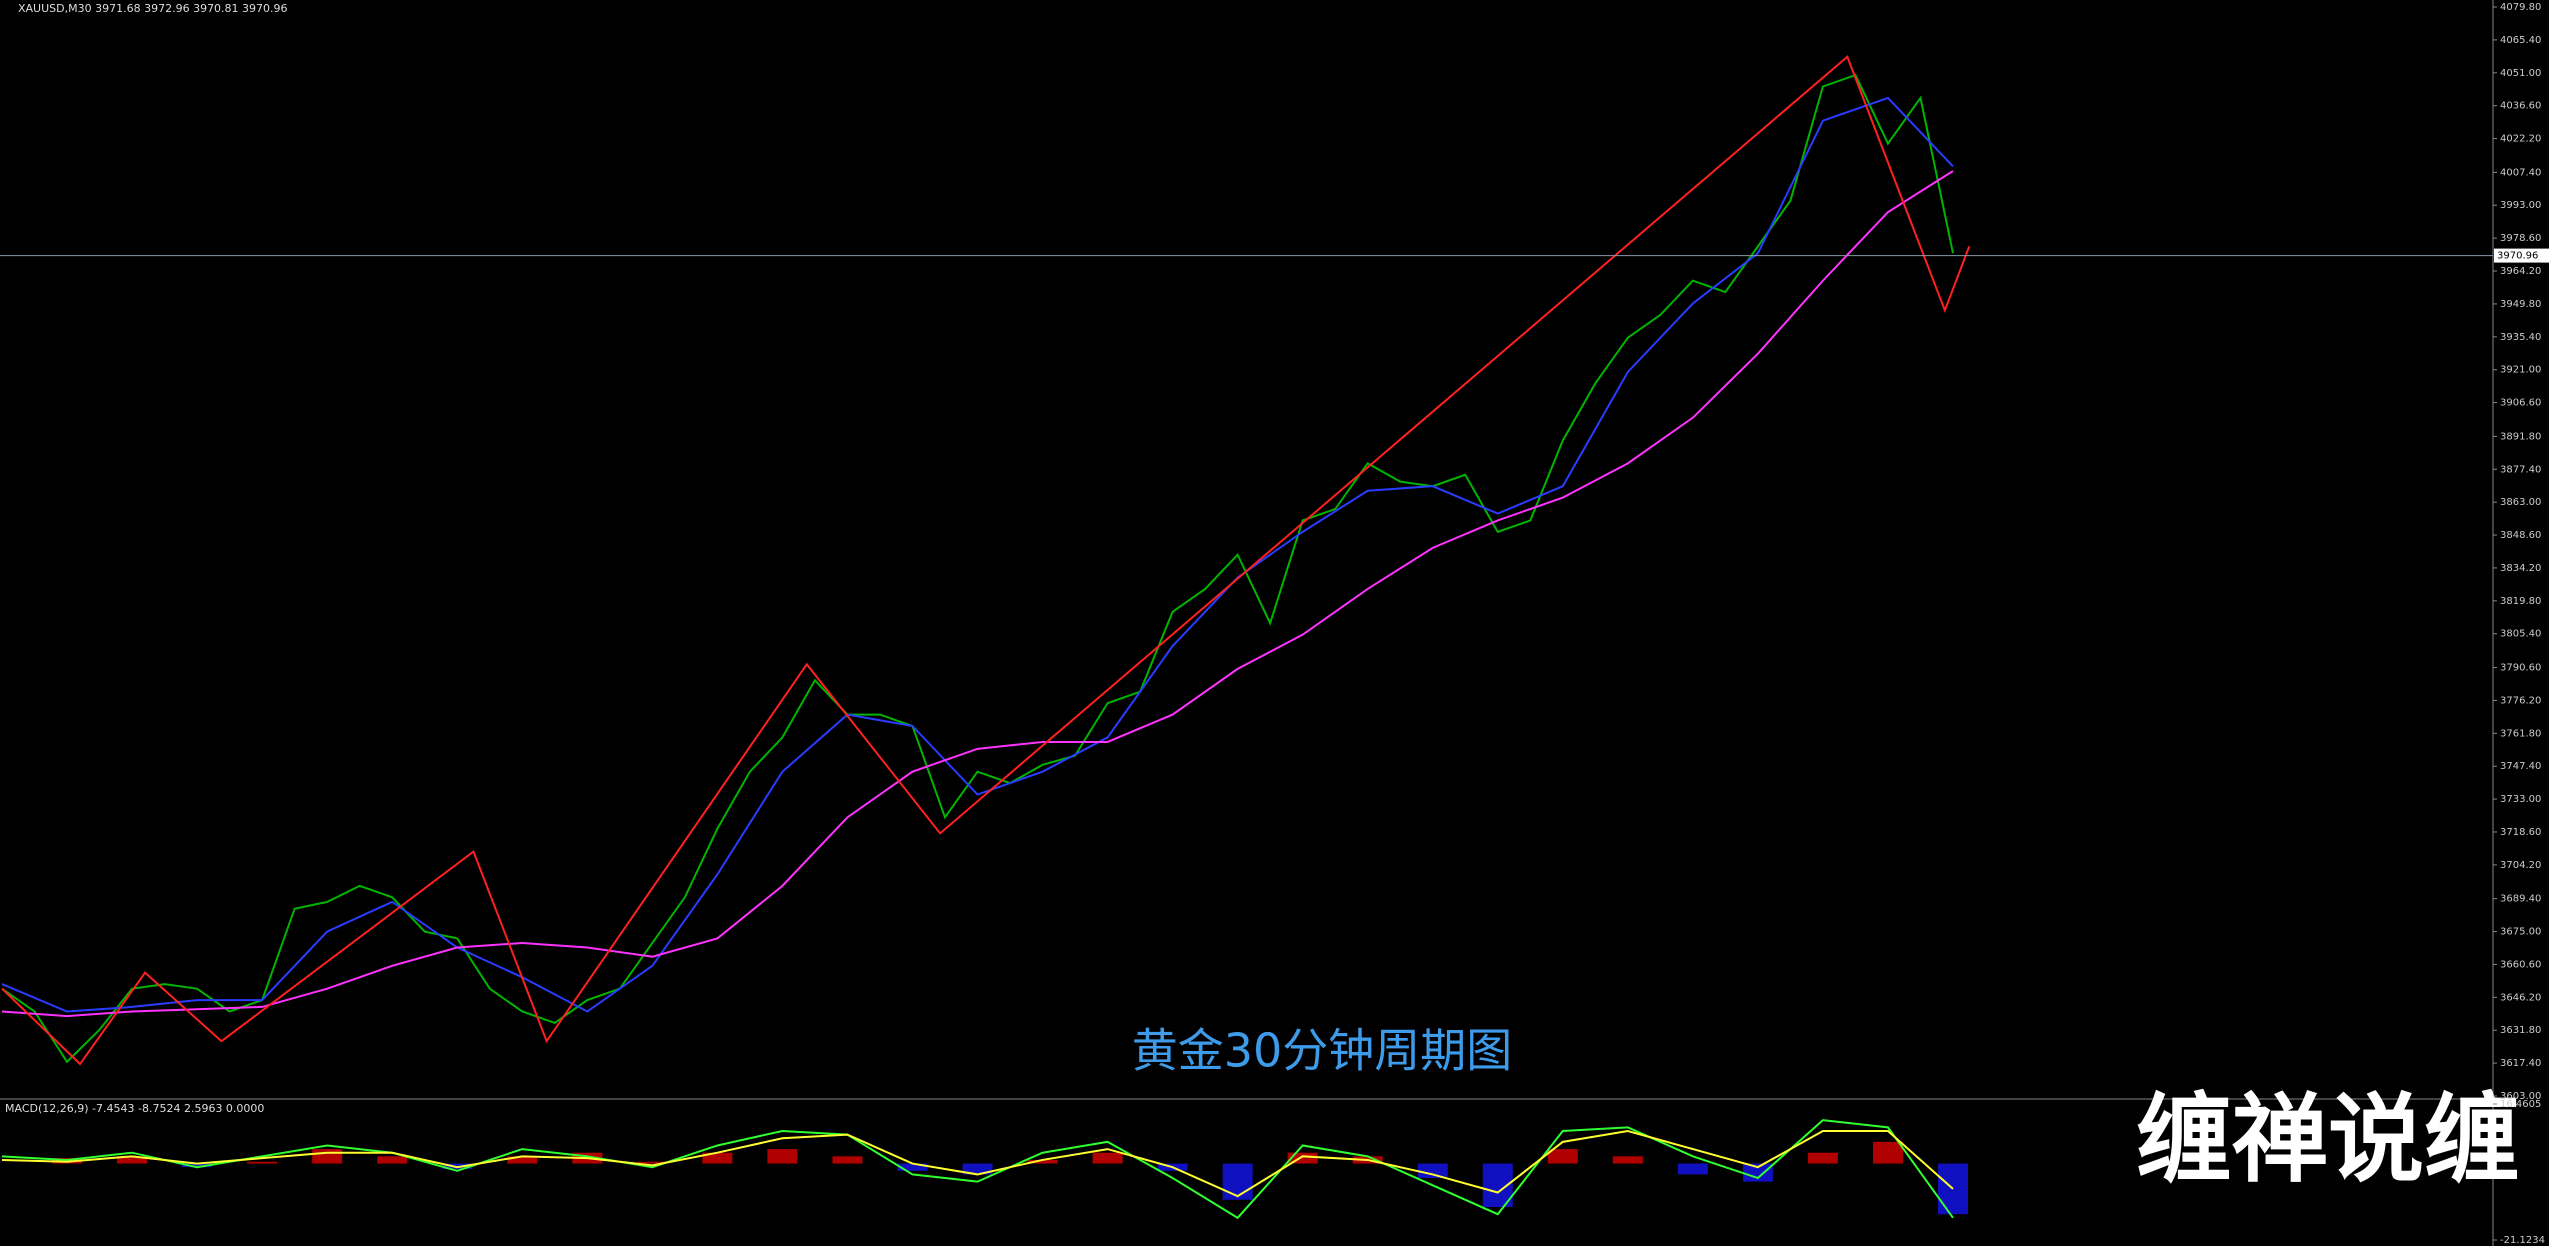 This screenshot has height=1246, width=2549. Describe the element at coordinates (2520, 1063) in the screenshot. I see `y-tick-label: 3617.40` at that location.